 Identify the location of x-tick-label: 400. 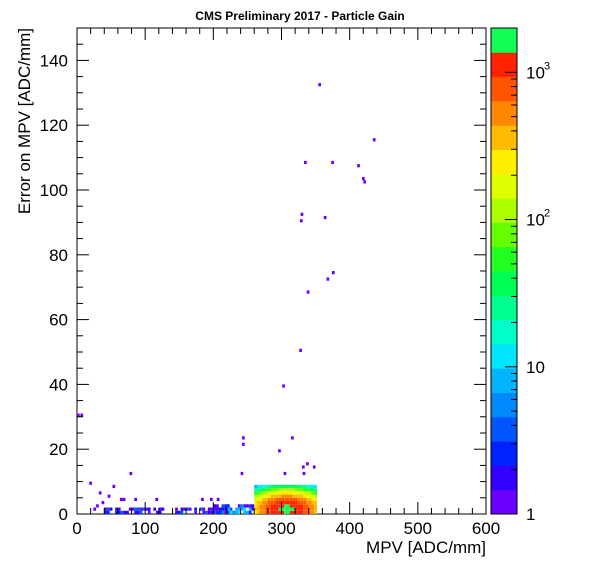
(349, 528).